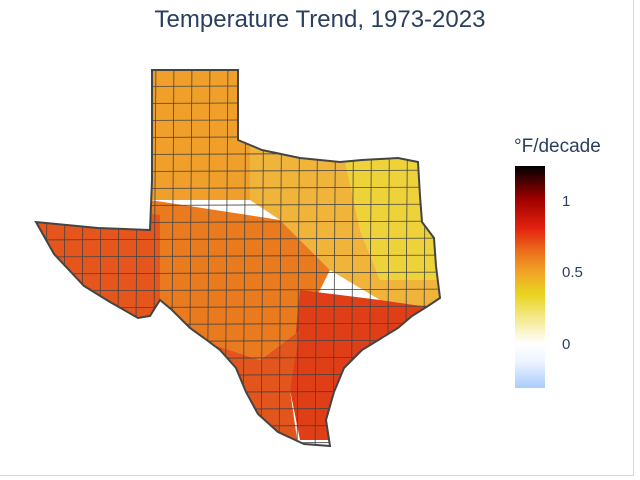  What do you see at coordinates (320, 19) in the screenshot?
I see `chart-title: Temperature Trend, 1973-2023` at bounding box center [320, 19].